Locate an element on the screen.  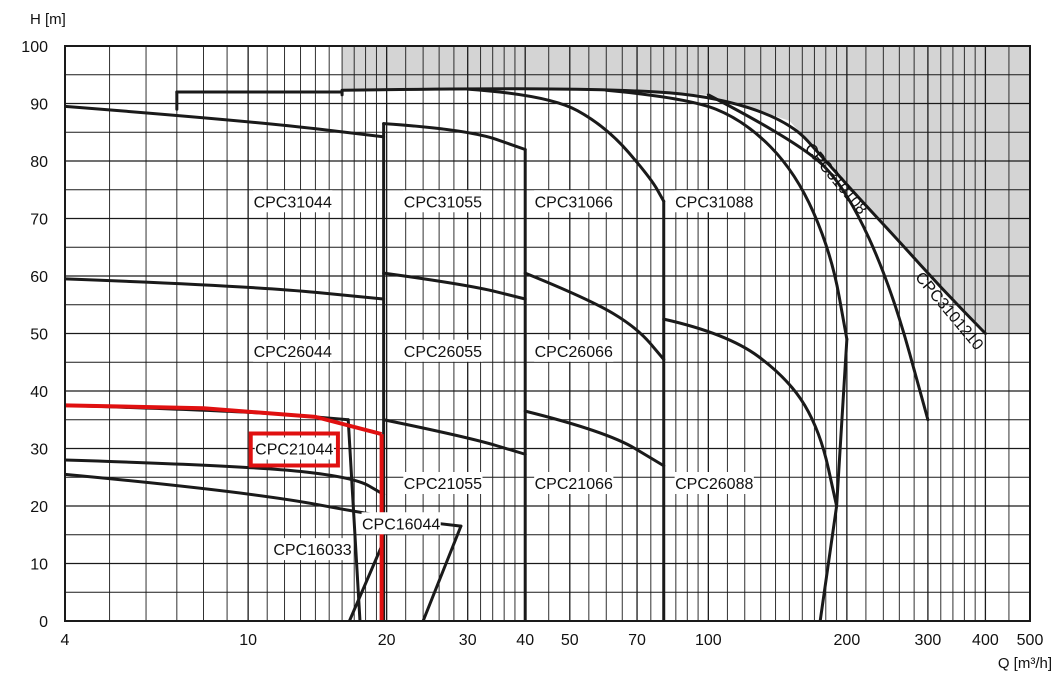
region-label: CPC16044 is located at coordinates (401, 524).